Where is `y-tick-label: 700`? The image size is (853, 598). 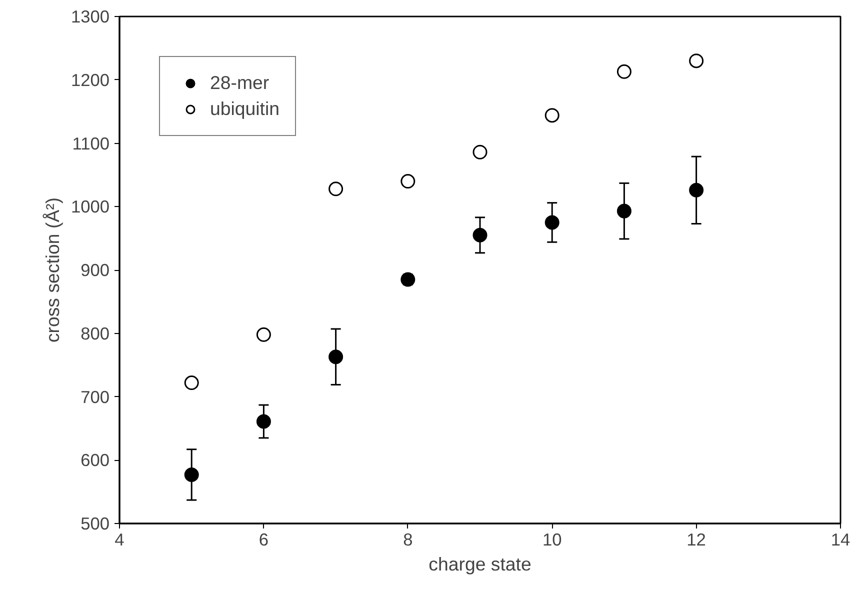
y-tick-label: 700 is located at coordinates (95, 396).